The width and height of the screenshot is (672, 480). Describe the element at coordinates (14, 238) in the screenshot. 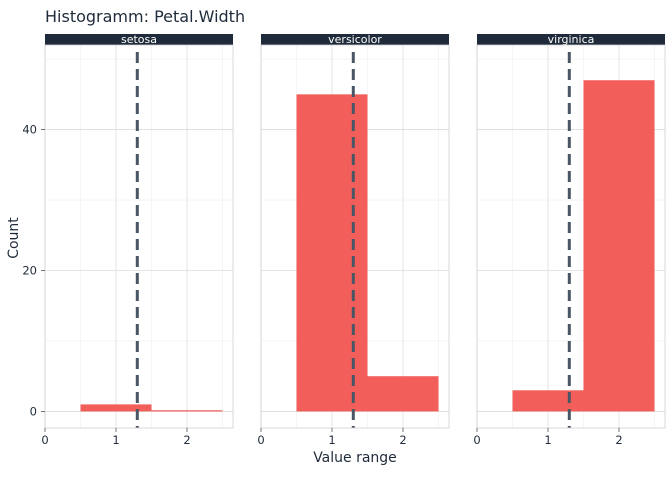

I see `y-axis-title: Count` at that location.